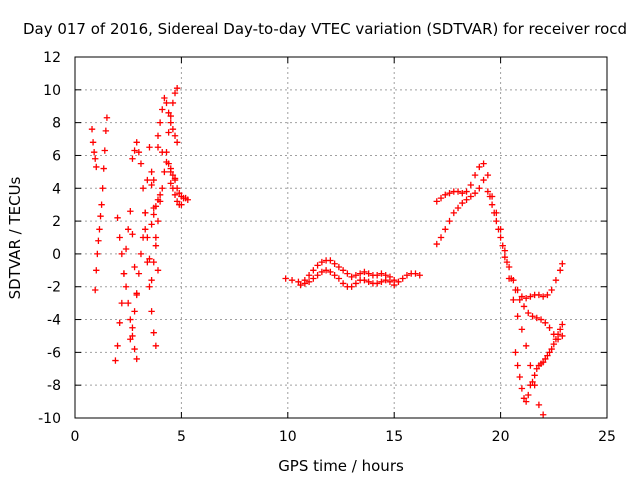 The height and width of the screenshot is (480, 640). Describe the element at coordinates (56, 124) in the screenshot. I see `y-tick-label: 8` at that location.